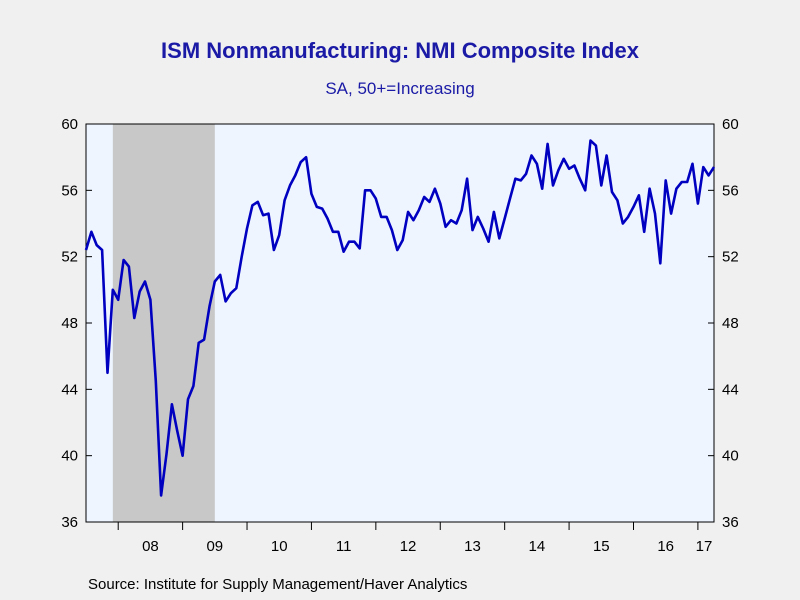 Image resolution: width=800 pixels, height=600 pixels. What do you see at coordinates (730, 522) in the screenshot?
I see `y-tick-label-right: 36` at bounding box center [730, 522].